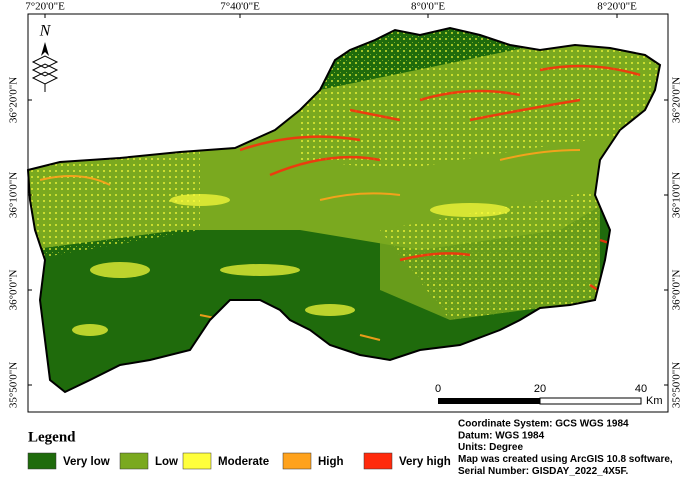 The image size is (685, 481). Describe the element at coordinates (543, 471) in the screenshot. I see `note-line: Serial Number: GISDAY_2022_4X5F.` at that location.